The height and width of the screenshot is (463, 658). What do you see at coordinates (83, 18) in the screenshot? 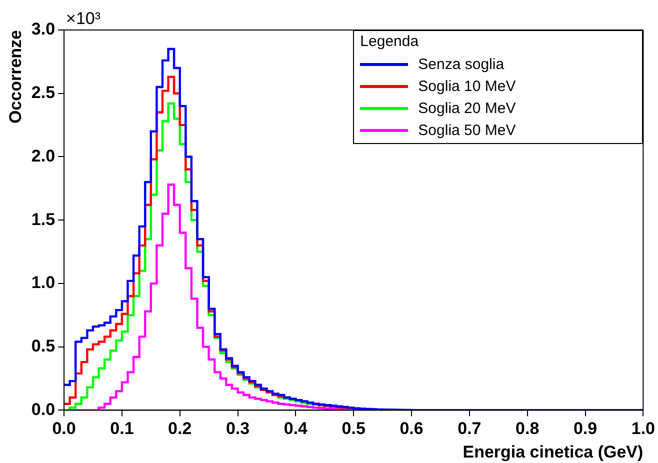
I see `text: ×10³` at bounding box center [83, 18].